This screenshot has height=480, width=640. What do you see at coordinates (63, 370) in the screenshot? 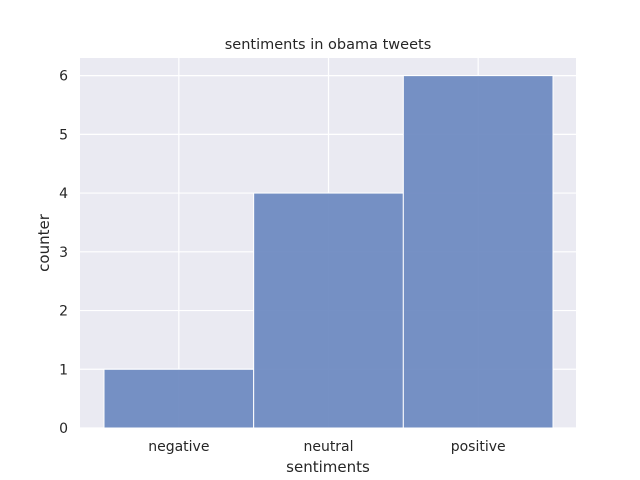
I see `y-tick-label: 1` at bounding box center [63, 370].